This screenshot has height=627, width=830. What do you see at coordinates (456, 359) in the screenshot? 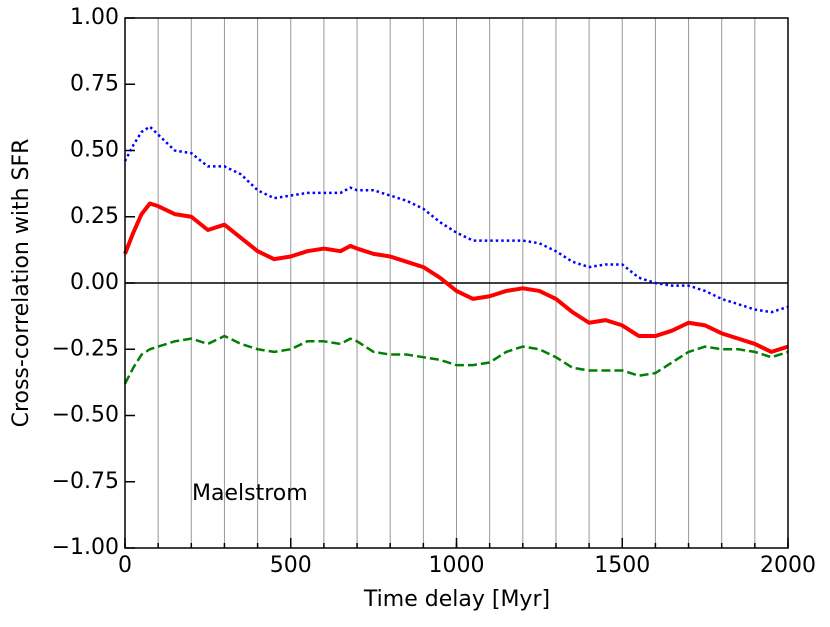
I see `series-line` at bounding box center [456, 359].